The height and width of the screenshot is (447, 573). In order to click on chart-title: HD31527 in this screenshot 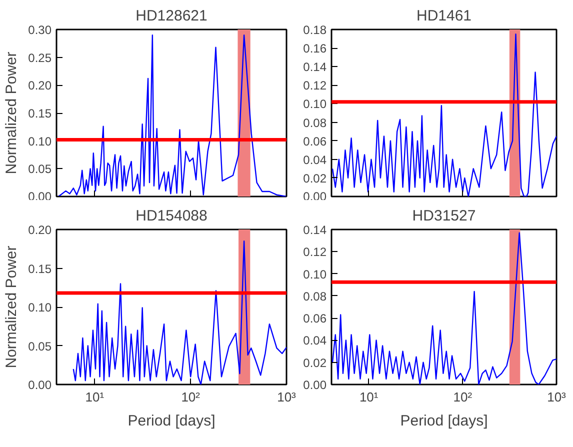, I will do `click(444, 216)`.